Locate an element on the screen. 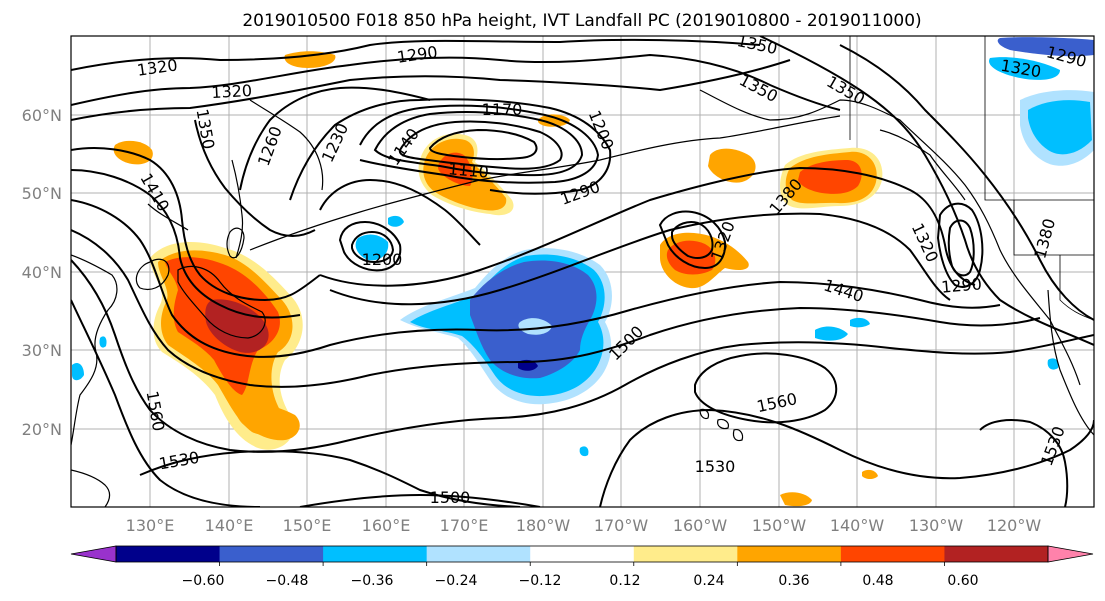 The image size is (1105, 601). contour-label: 1290 is located at coordinates (961, 285).